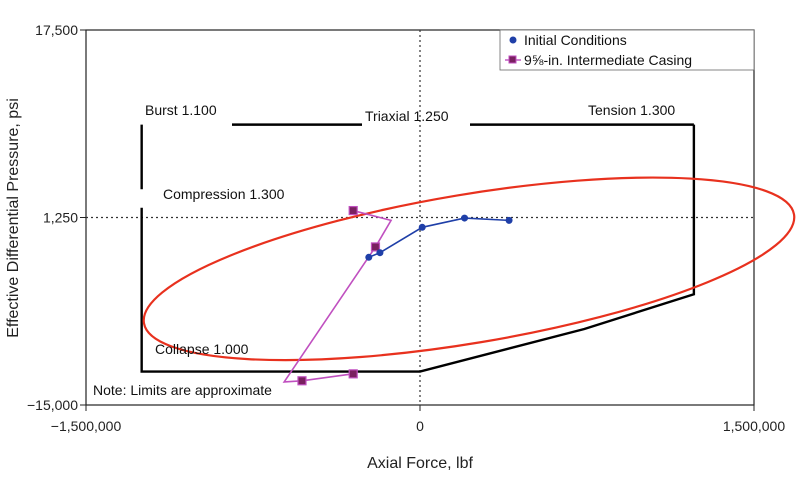 This screenshot has height=483, width=800. I want to click on legend-casing-marker, so click(512, 59).